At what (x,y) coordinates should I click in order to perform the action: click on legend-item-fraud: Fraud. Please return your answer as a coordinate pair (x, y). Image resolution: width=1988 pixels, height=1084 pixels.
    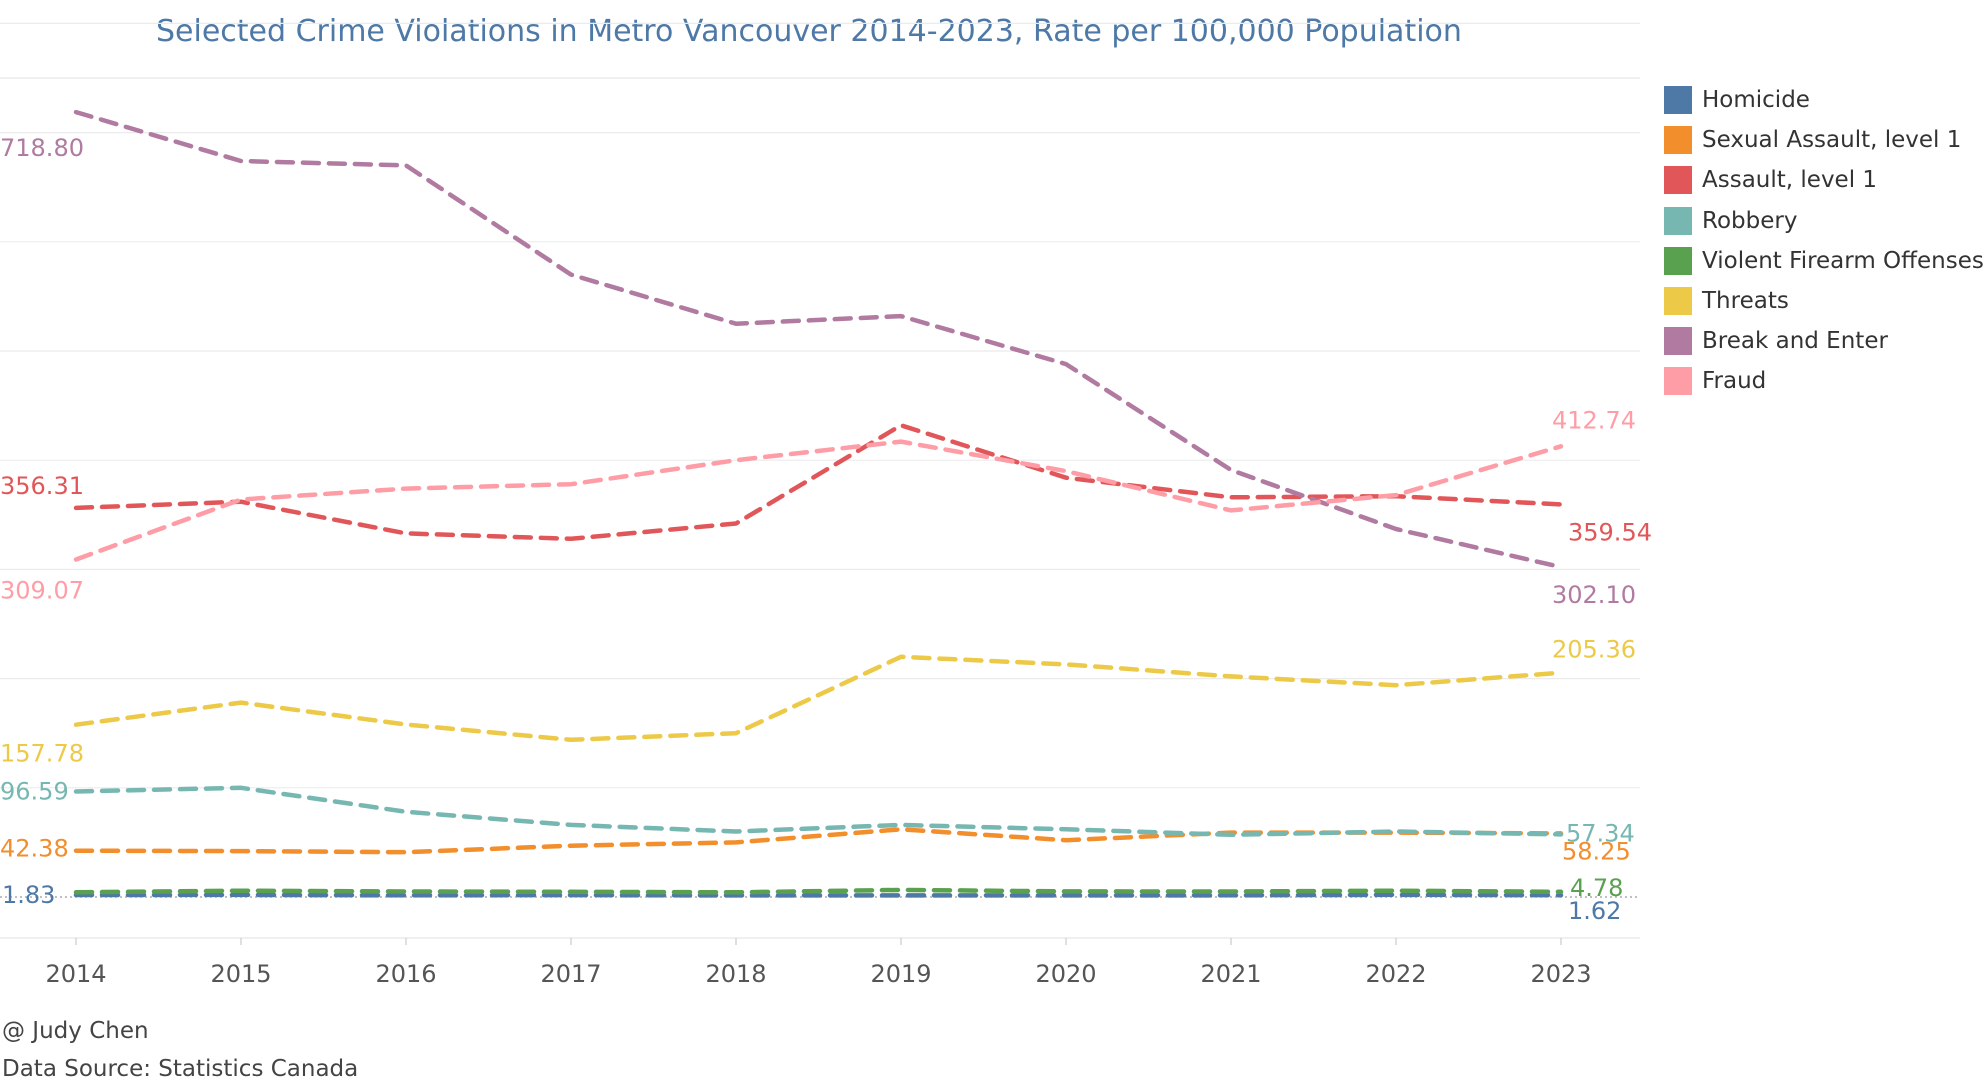
    Looking at the image, I should click on (1824, 381).